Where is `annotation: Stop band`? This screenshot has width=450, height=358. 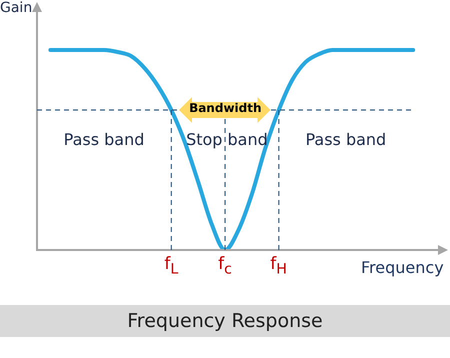
annotation: Stop band is located at coordinates (227, 139).